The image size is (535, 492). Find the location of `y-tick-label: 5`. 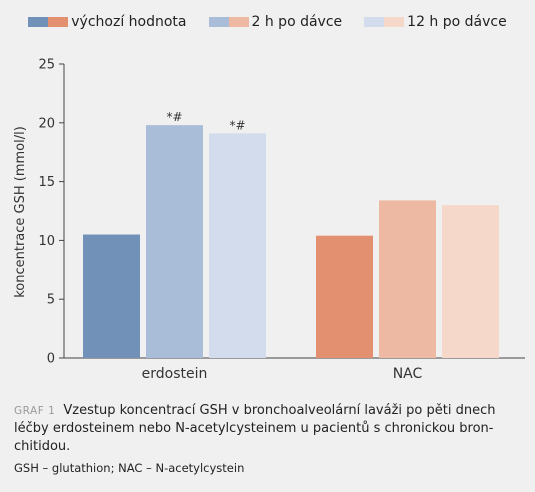

y-tick-label: 5 is located at coordinates (51, 300).